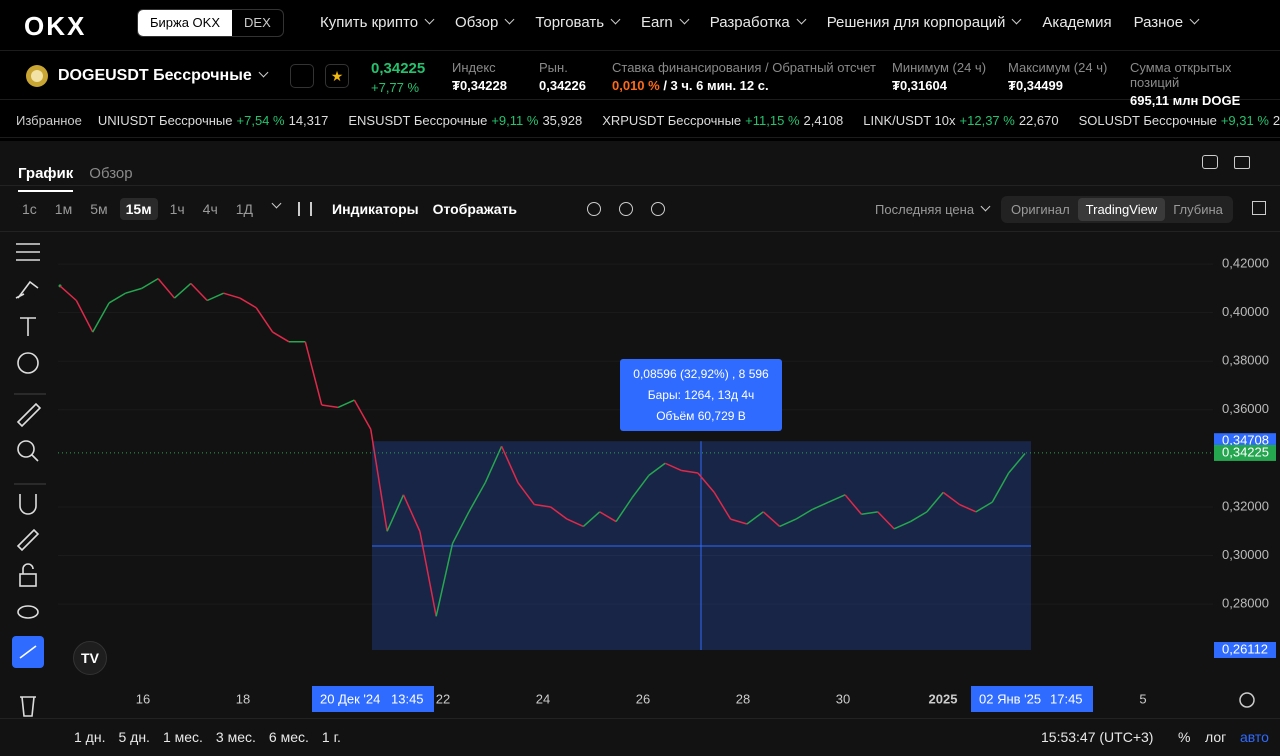 This screenshot has height=756, width=1280. What do you see at coordinates (1259, 208) in the screenshot?
I see `fullscreen-icon` at bounding box center [1259, 208].